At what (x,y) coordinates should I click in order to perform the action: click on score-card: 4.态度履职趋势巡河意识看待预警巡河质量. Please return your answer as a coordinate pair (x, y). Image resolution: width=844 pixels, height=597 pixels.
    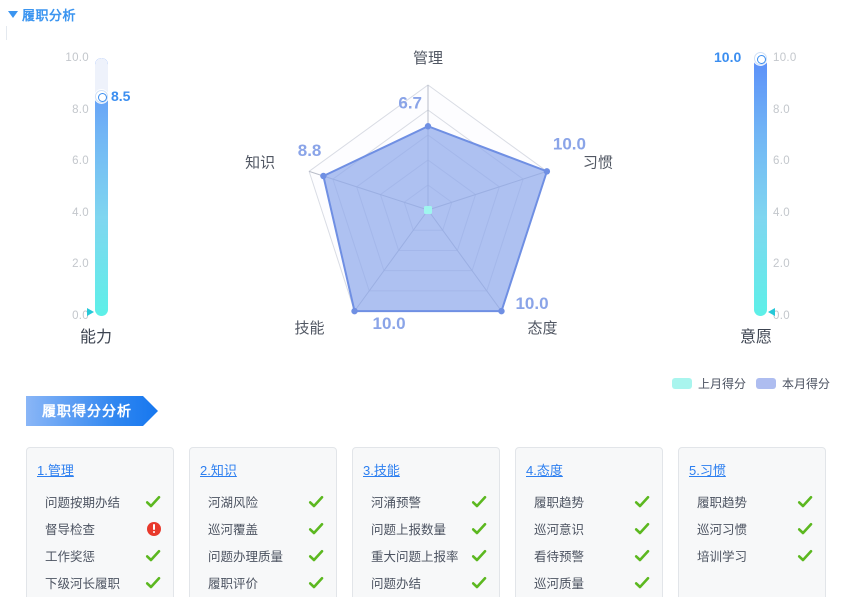
    Looking at the image, I should click on (589, 522).